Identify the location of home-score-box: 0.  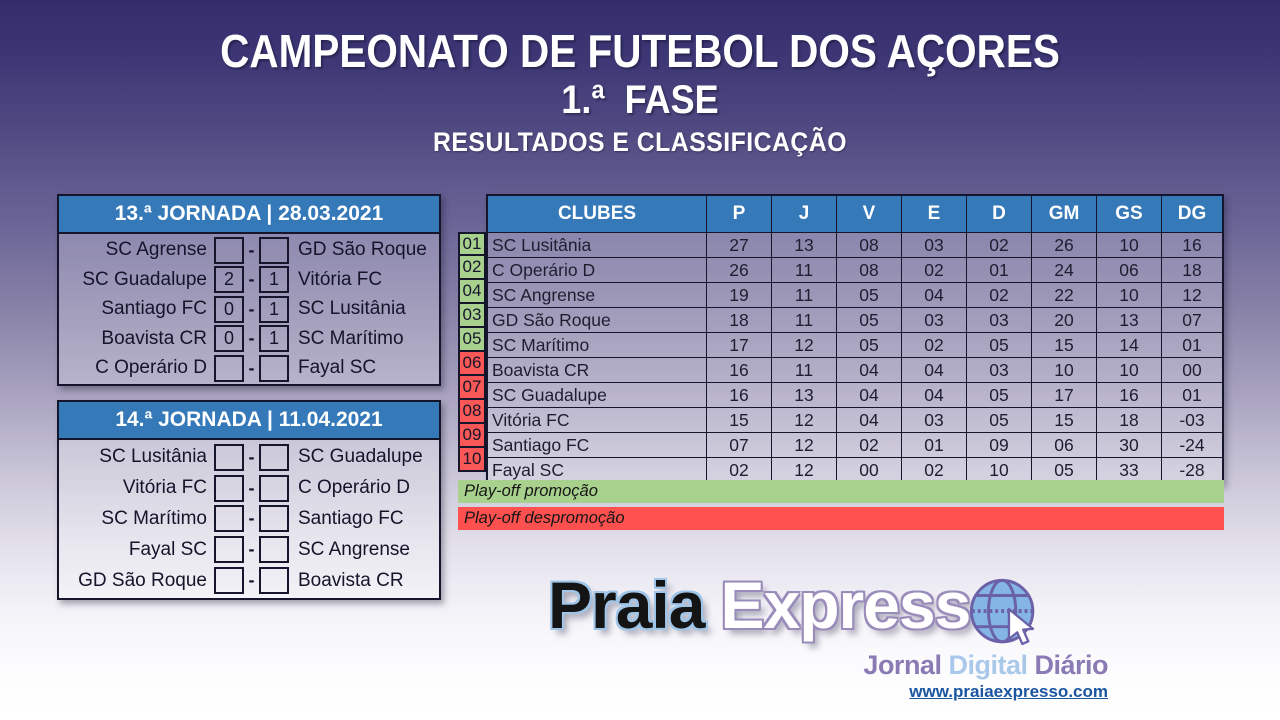
(229, 338).